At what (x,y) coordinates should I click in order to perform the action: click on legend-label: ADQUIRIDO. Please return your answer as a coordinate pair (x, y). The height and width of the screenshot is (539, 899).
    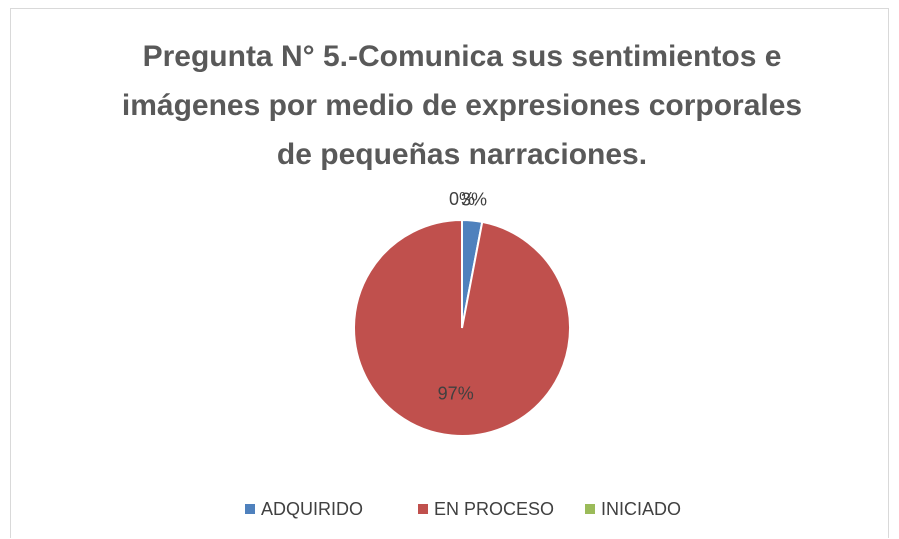
    Looking at the image, I should click on (312, 509).